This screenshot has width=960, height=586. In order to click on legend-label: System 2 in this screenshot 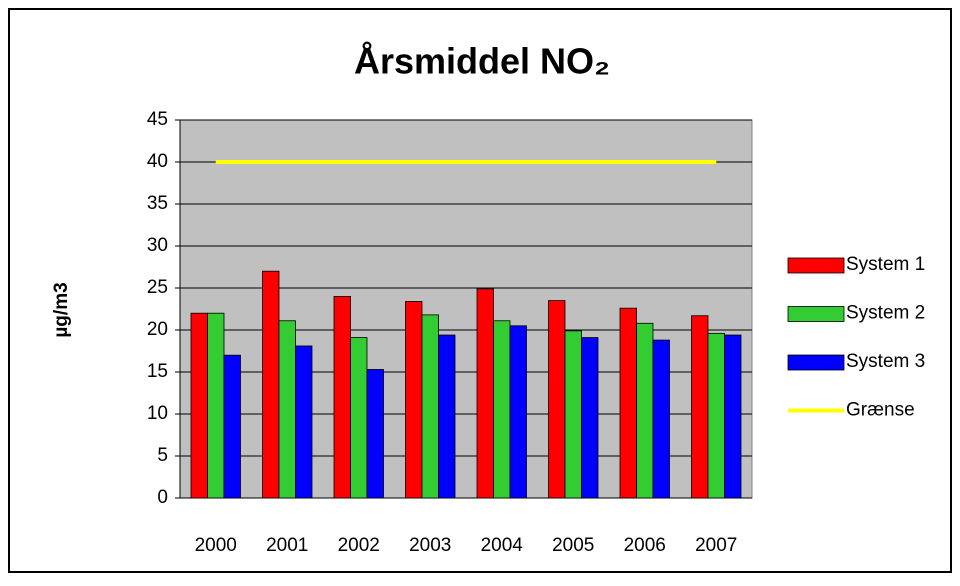, I will do `click(885, 313)`.